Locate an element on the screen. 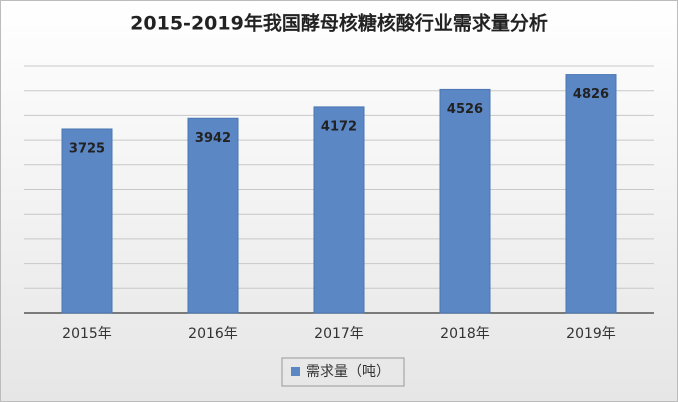 The image size is (678, 402). value-label: 4172 is located at coordinates (339, 126).